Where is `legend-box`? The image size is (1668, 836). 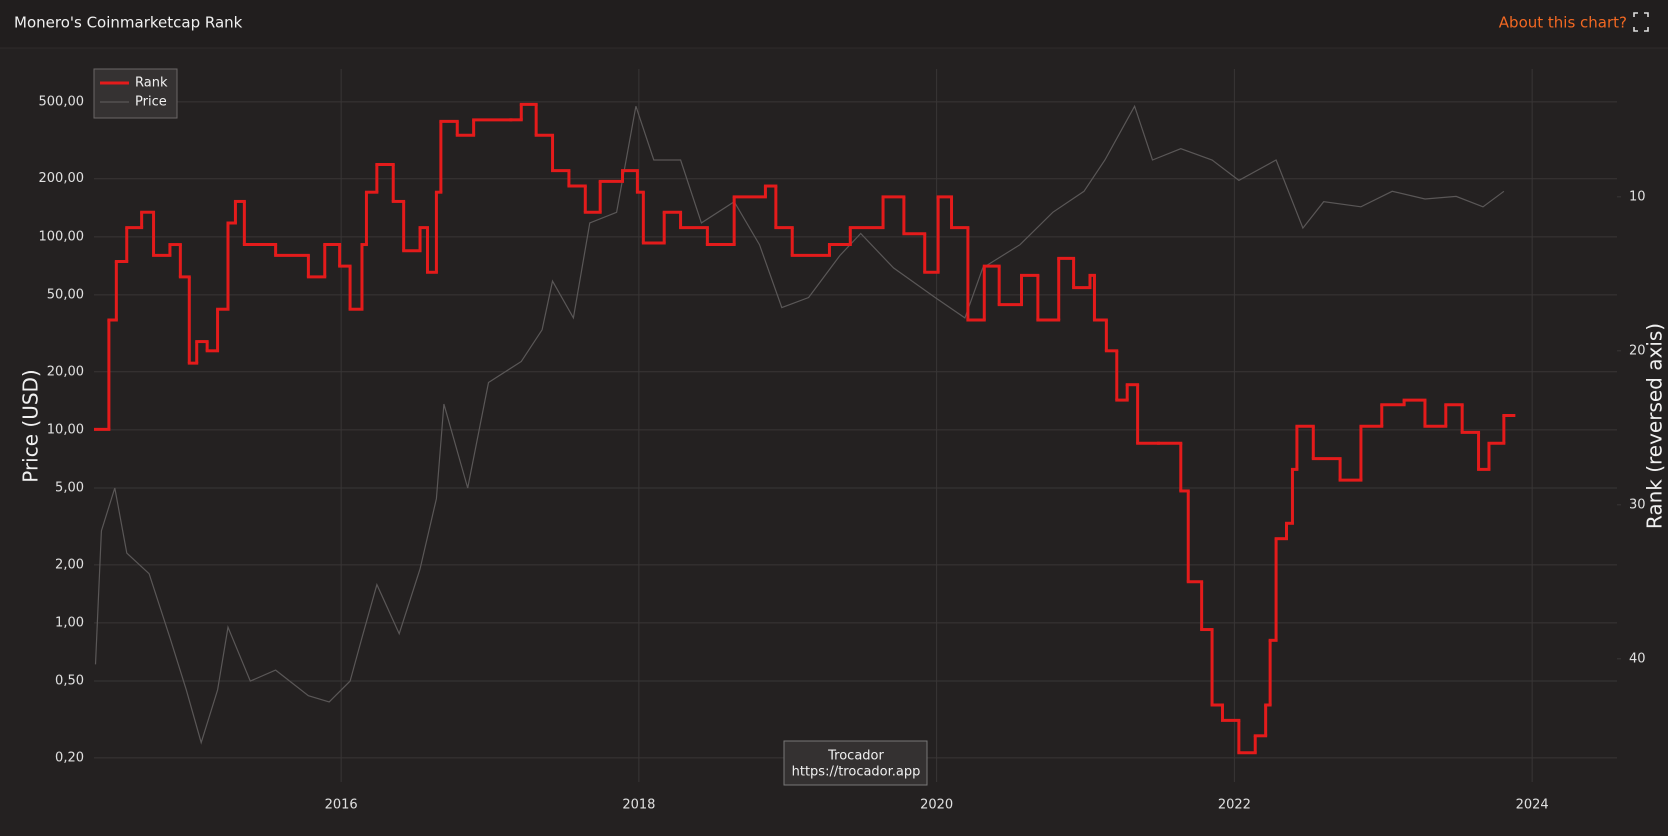 legend-box is located at coordinates (135, 93).